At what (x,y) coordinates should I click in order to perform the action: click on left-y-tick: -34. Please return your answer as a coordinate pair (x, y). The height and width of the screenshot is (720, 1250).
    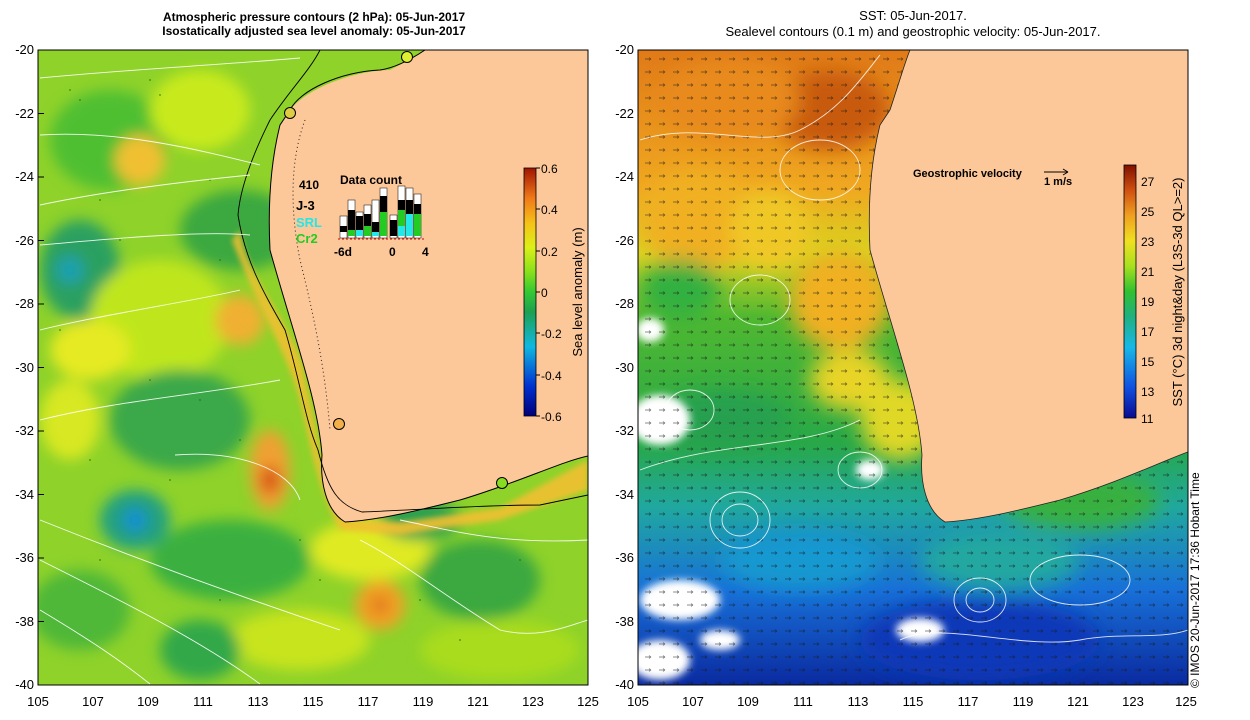
    Looking at the image, I should click on (24, 494).